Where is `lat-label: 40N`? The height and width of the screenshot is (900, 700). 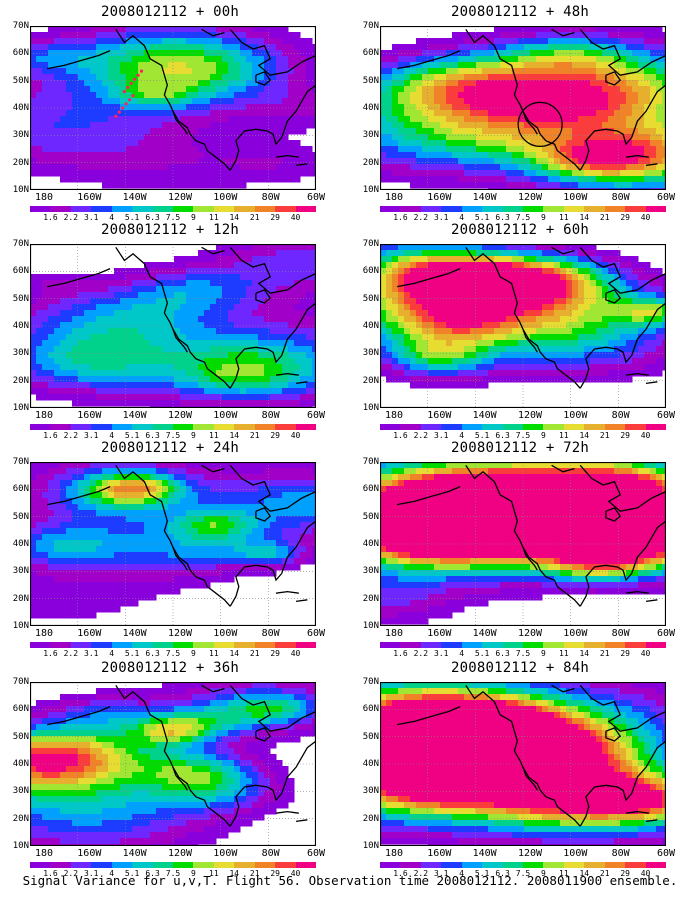
lat-label: 40N is located at coordinates (20, 326).